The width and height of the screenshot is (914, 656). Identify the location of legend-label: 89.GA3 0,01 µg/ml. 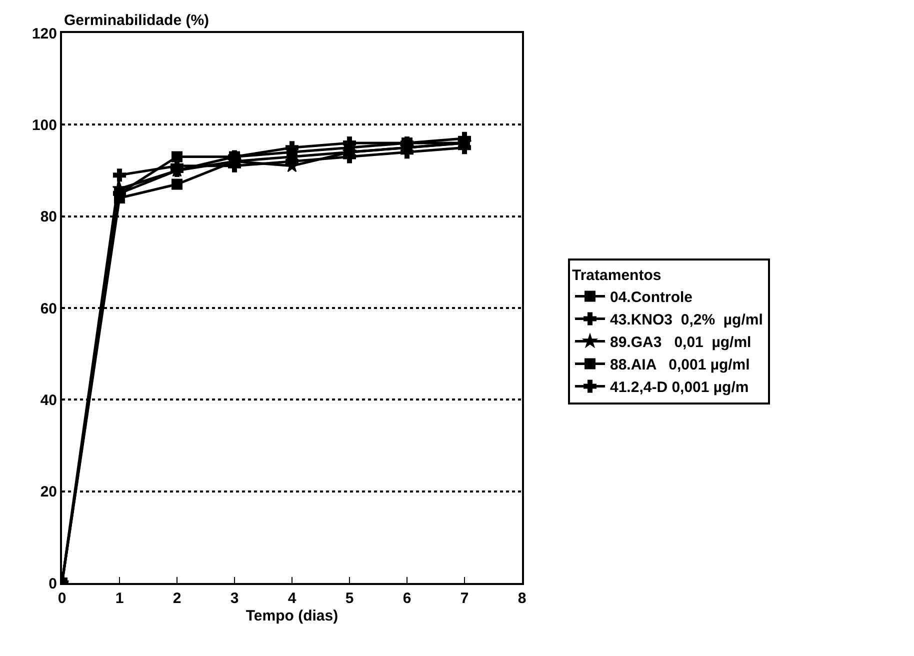
(681, 343).